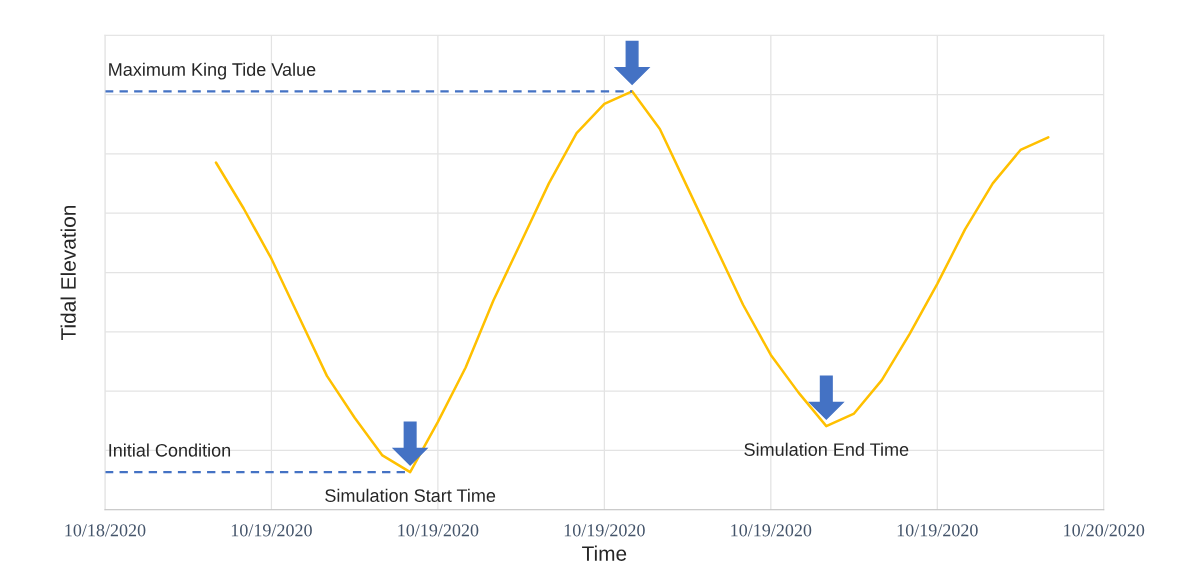 This screenshot has height=588, width=1182. Describe the element at coordinates (410, 495) in the screenshot. I see `annotation: Simulation Start Time` at that location.